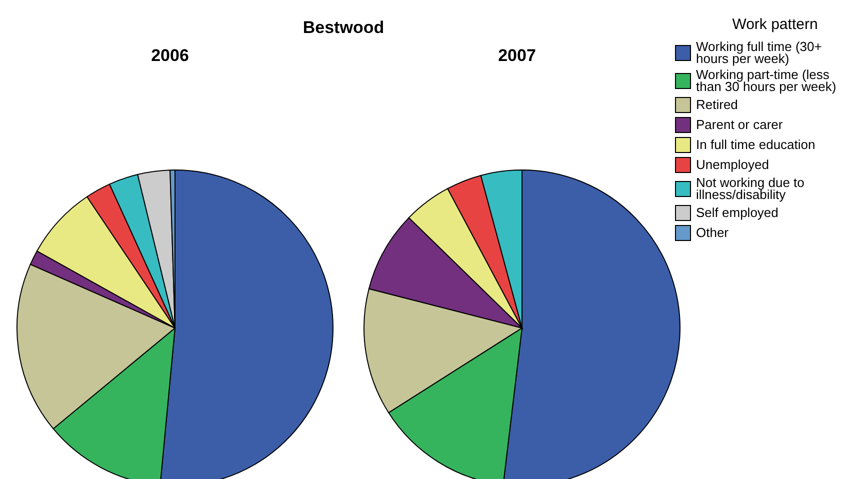 Image resolution: width=868 pixels, height=479 pixels. Describe the element at coordinates (767, 80) in the screenshot. I see `legend-label: Working part-time (less than 30 hours per week)` at that location.